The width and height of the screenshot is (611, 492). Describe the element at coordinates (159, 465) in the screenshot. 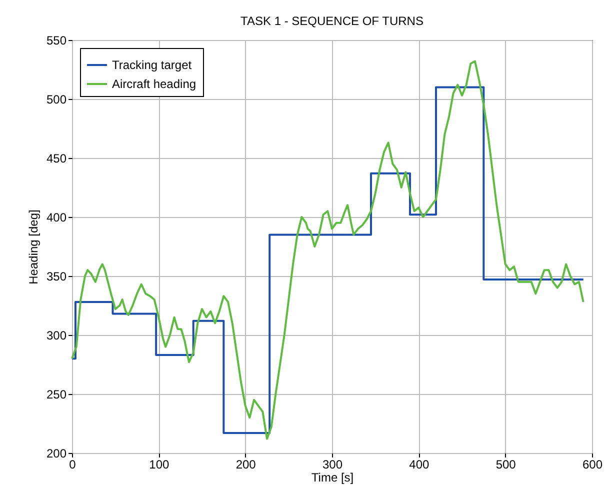

I see `x-tick-label: 100` at that location.